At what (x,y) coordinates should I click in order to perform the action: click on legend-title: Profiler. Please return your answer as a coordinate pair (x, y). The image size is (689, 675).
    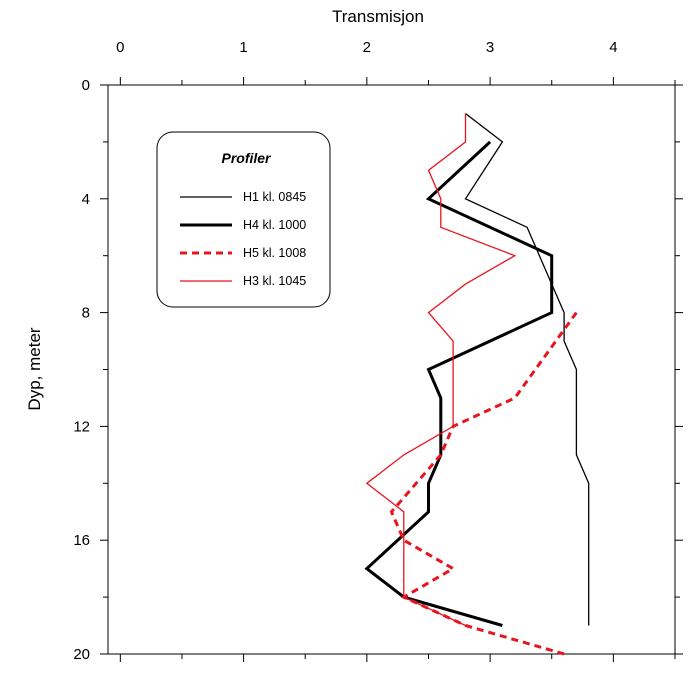
    Looking at the image, I should click on (246, 158).